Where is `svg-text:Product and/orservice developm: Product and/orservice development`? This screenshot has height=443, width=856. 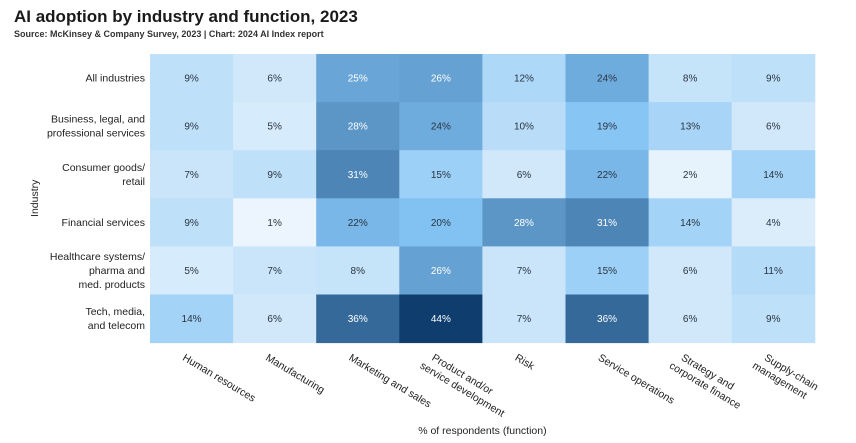 svg-text:Product and/orservice developm: Product and/orservice development is located at coordinates (465, 384).